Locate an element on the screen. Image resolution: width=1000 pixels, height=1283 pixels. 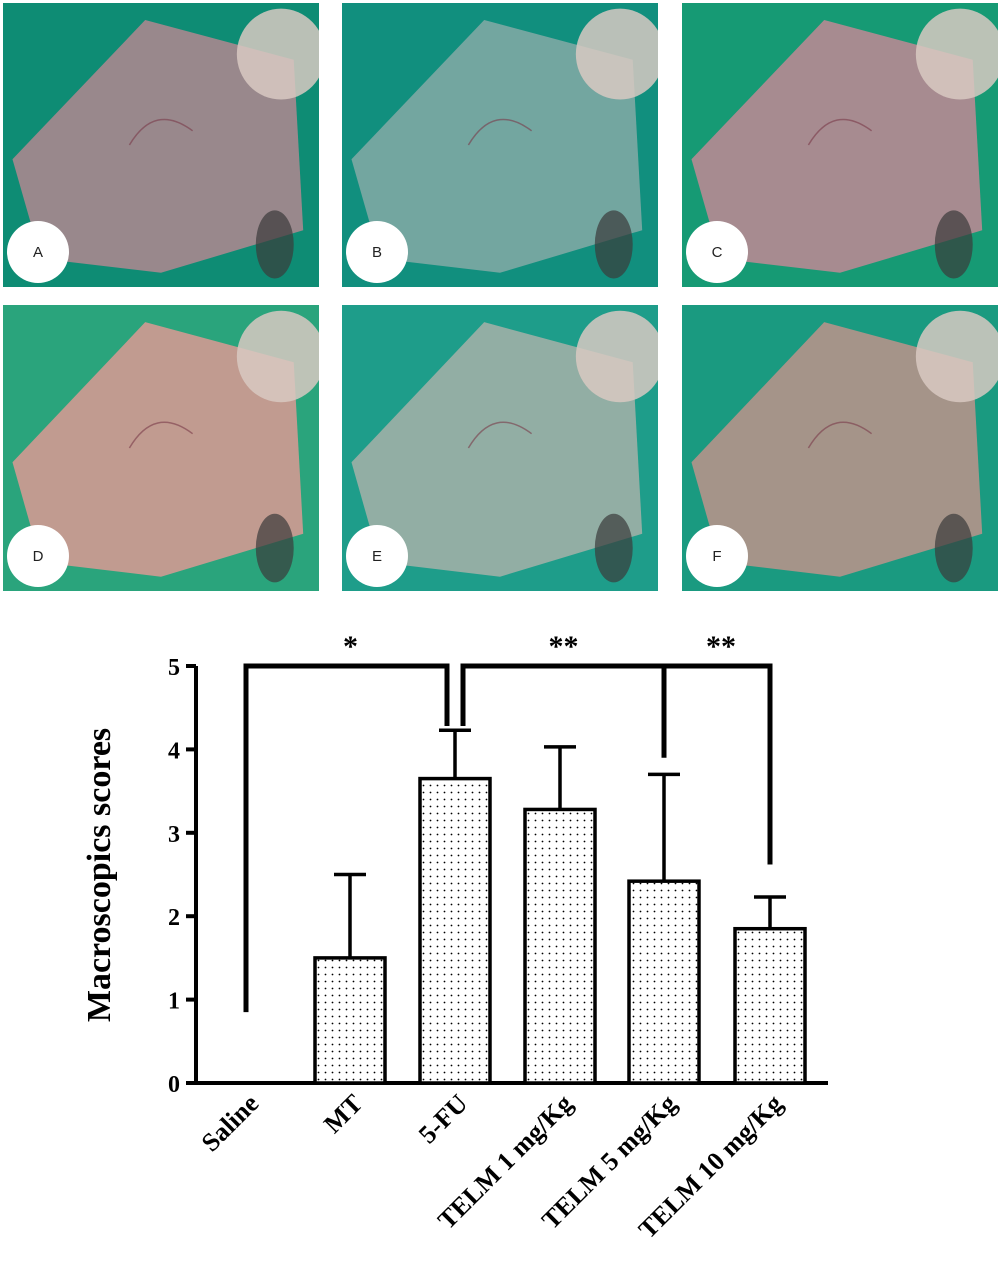
y-tick-label: 5 is located at coordinates (174, 668).